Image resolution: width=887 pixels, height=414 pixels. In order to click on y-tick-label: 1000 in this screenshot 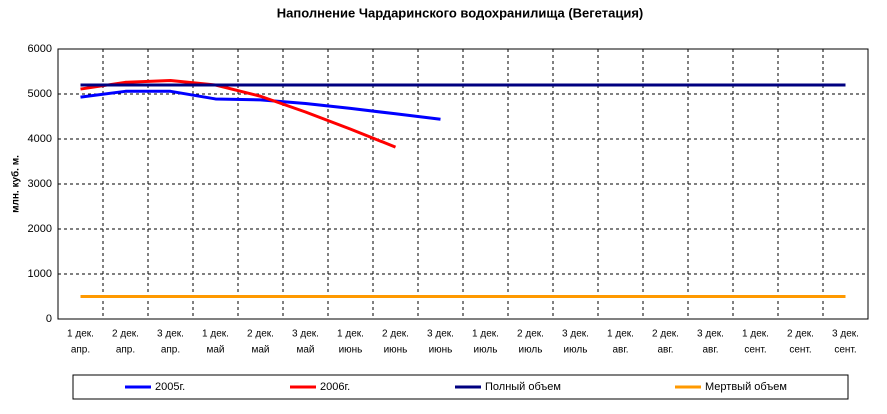, I will do `click(40, 274)`.